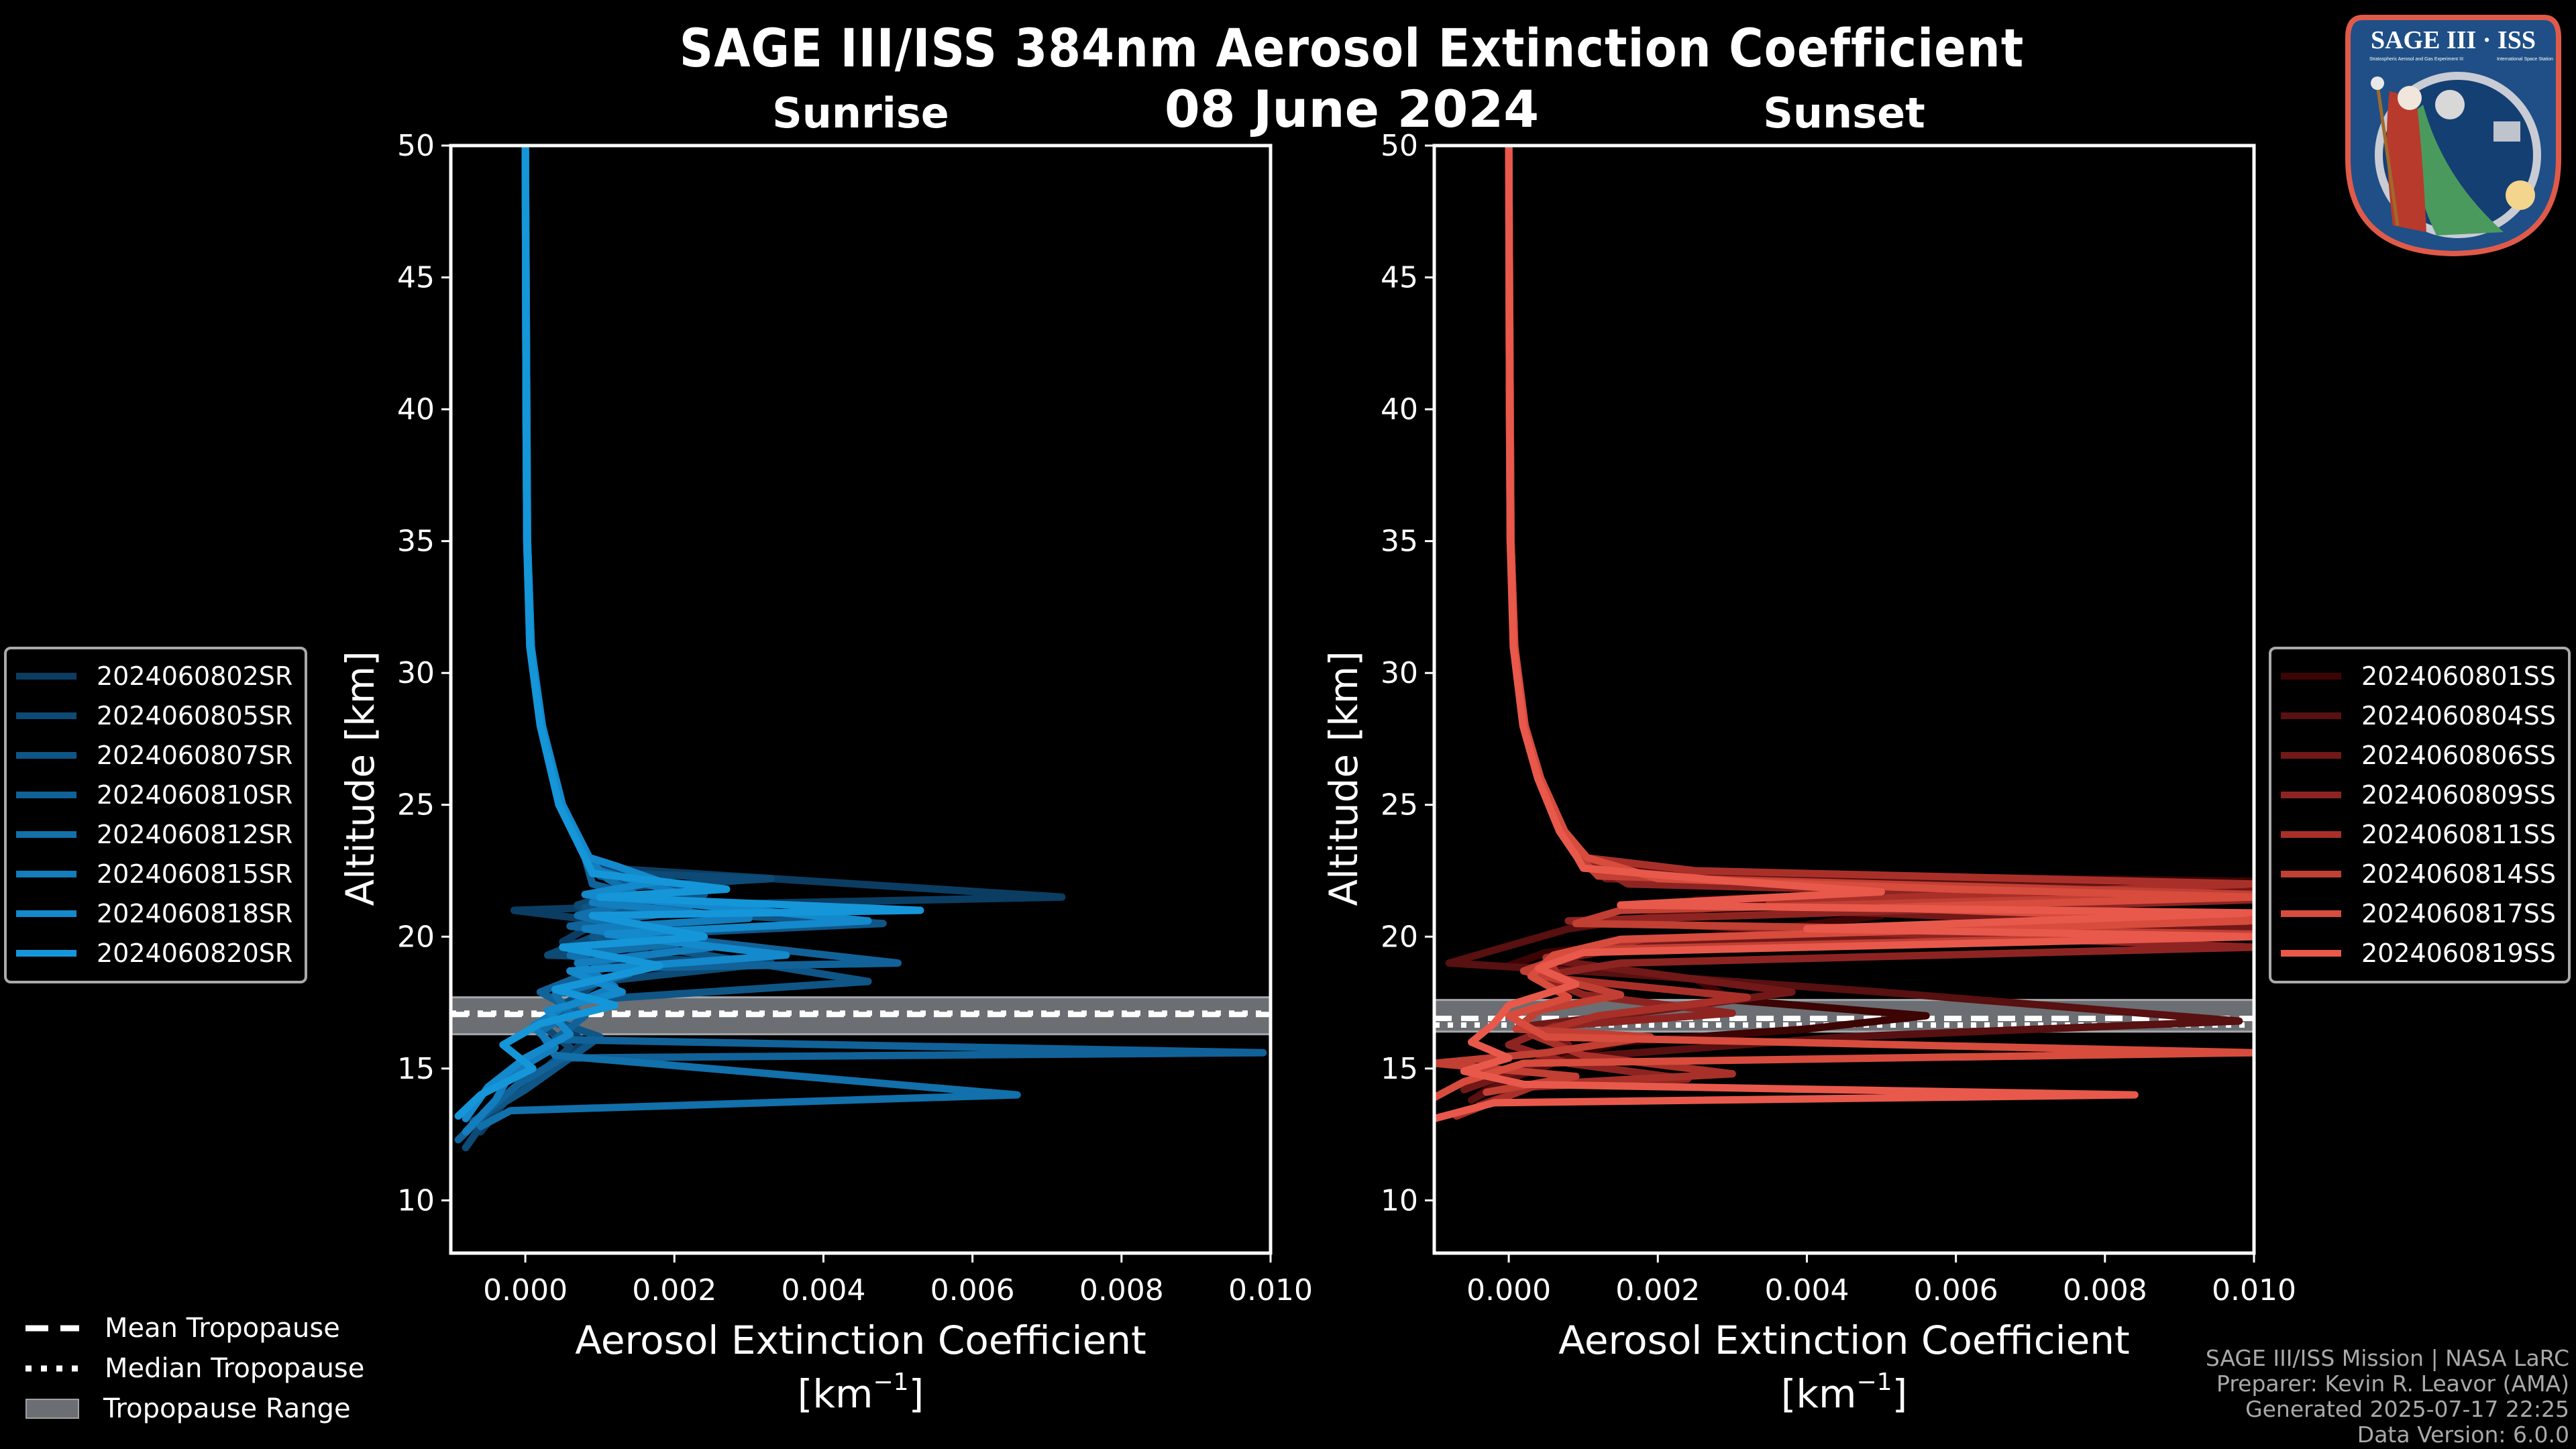 The height and width of the screenshot is (1449, 2576). What do you see at coordinates (2407, 1409) in the screenshot?
I see `credit-line-generated: Generated 2025-07-17 22:25` at bounding box center [2407, 1409].